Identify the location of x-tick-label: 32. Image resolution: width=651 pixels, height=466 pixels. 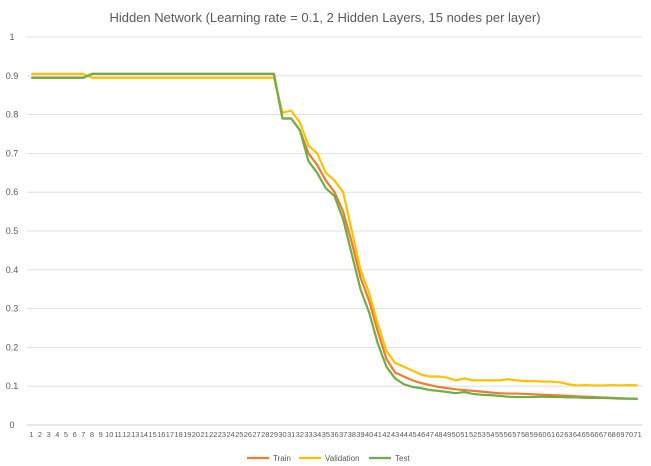
(300, 434).